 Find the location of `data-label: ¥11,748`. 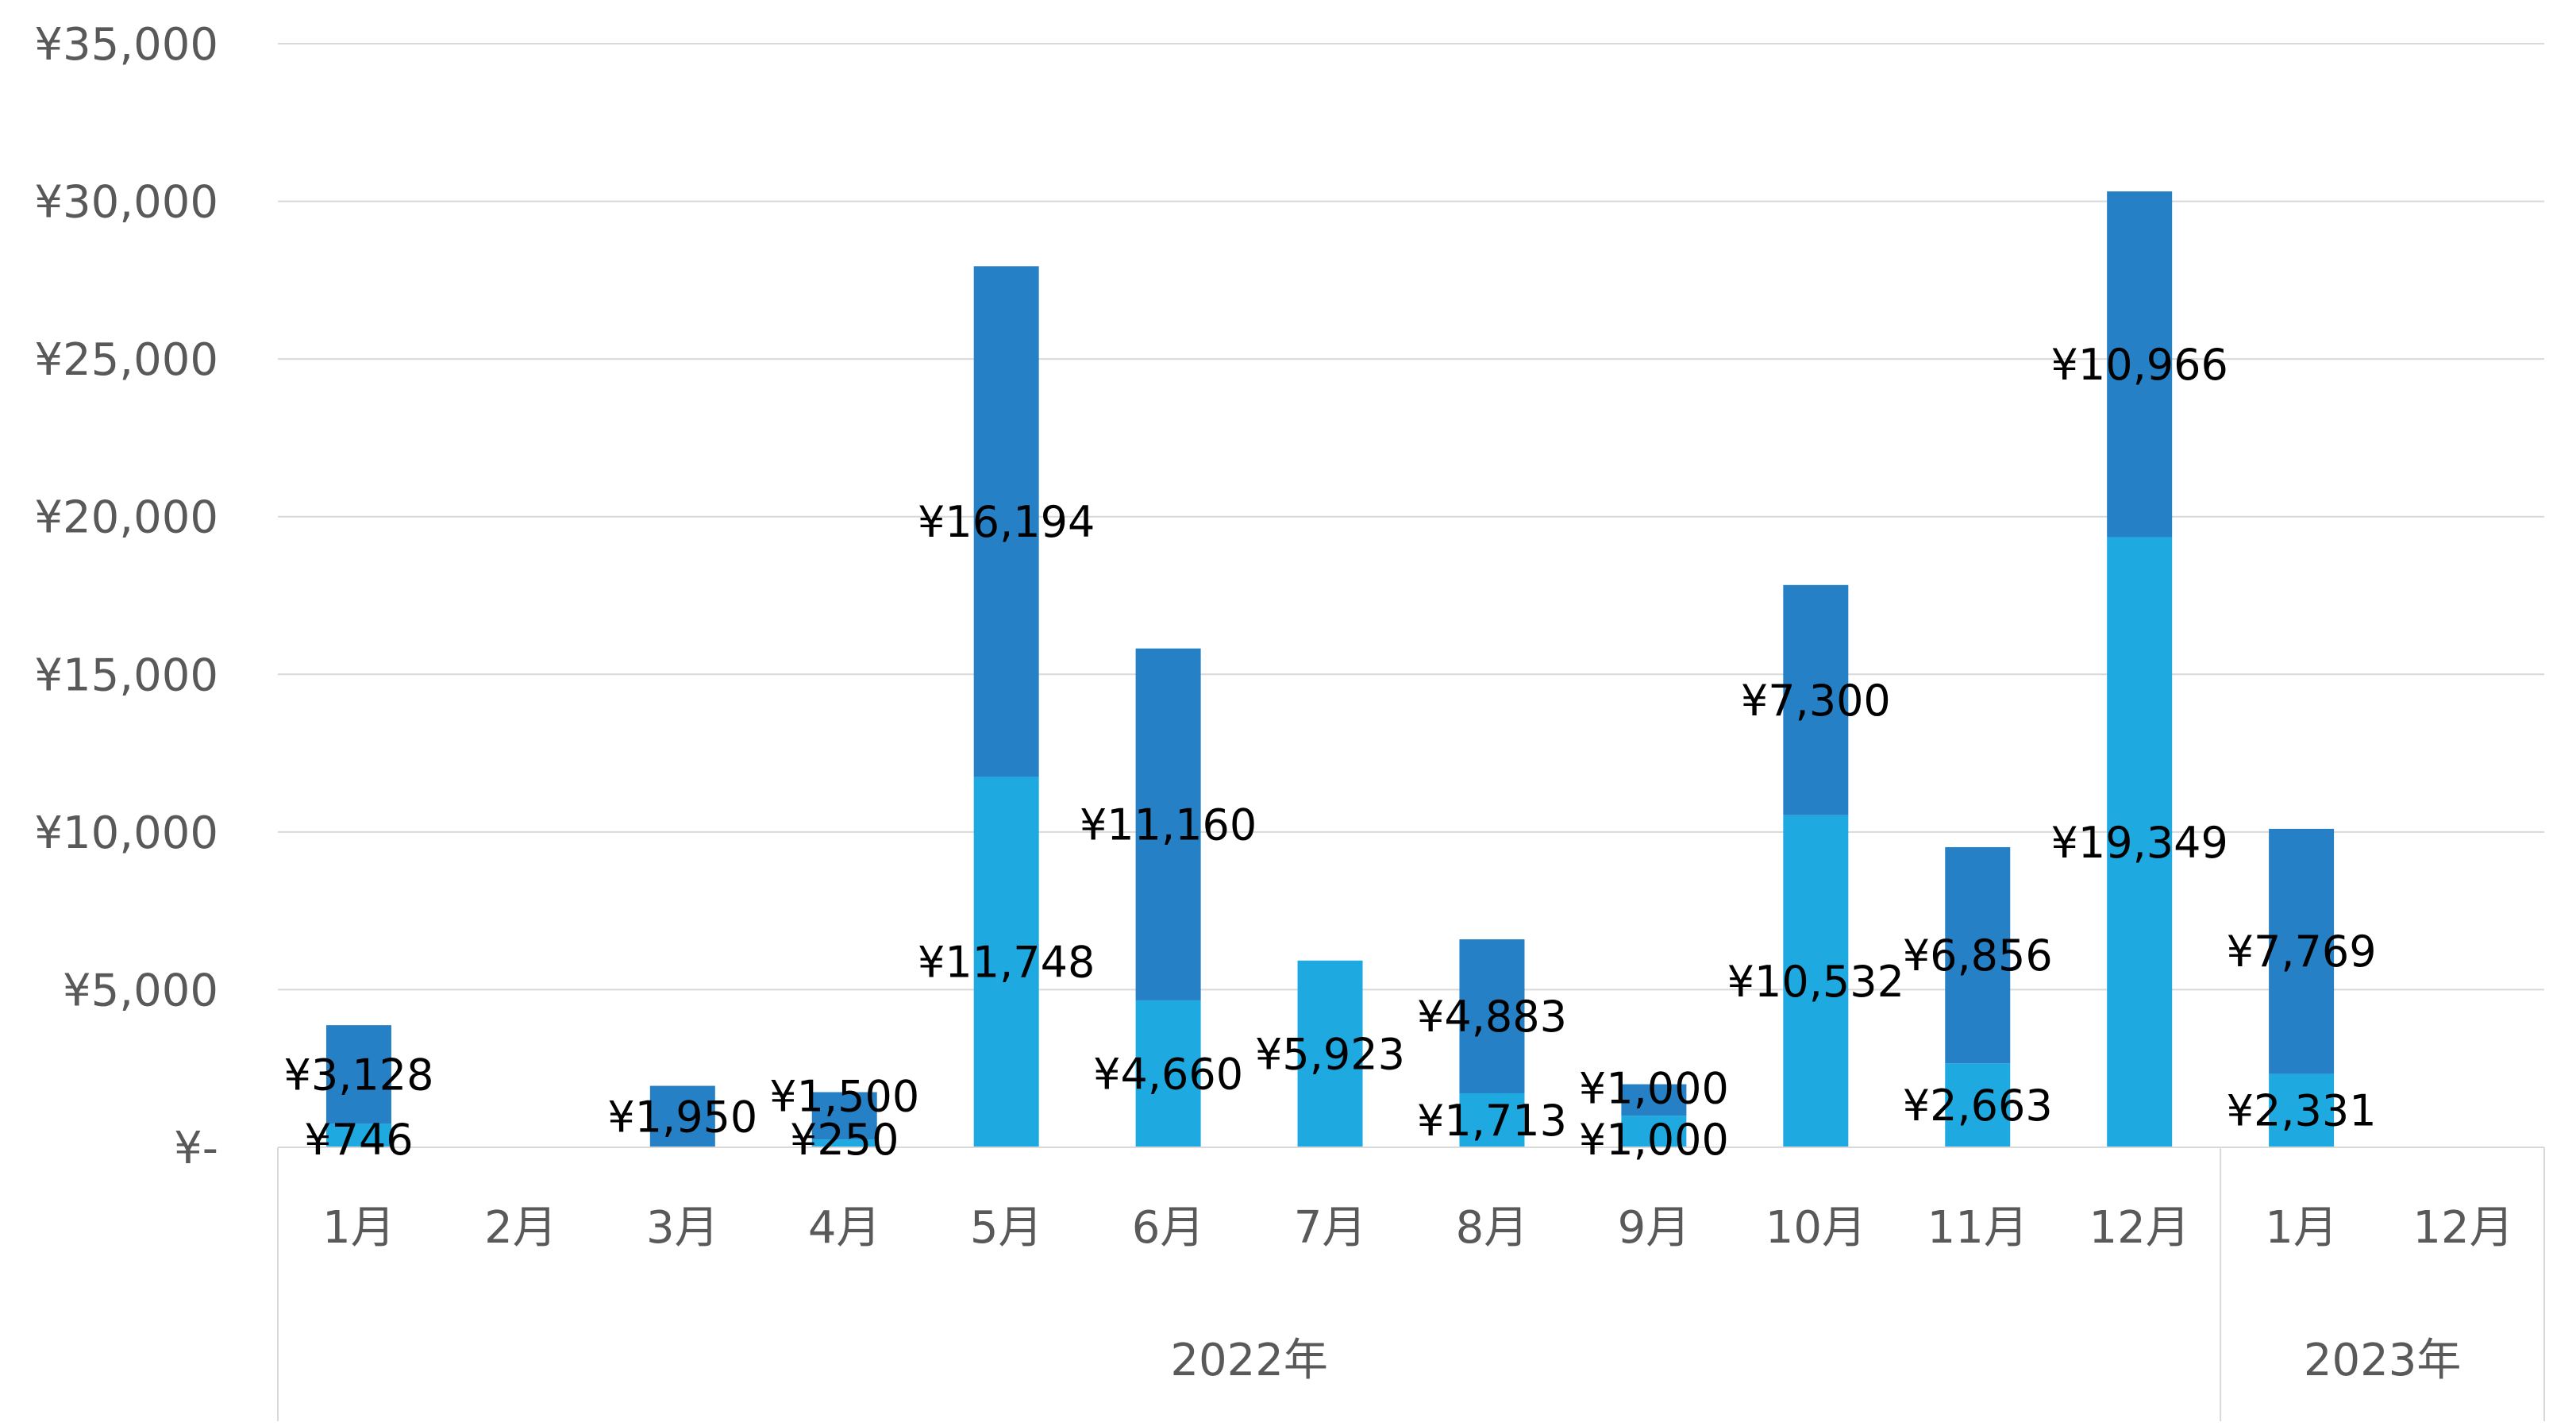

data-label: ¥11,748 is located at coordinates (1006, 963).